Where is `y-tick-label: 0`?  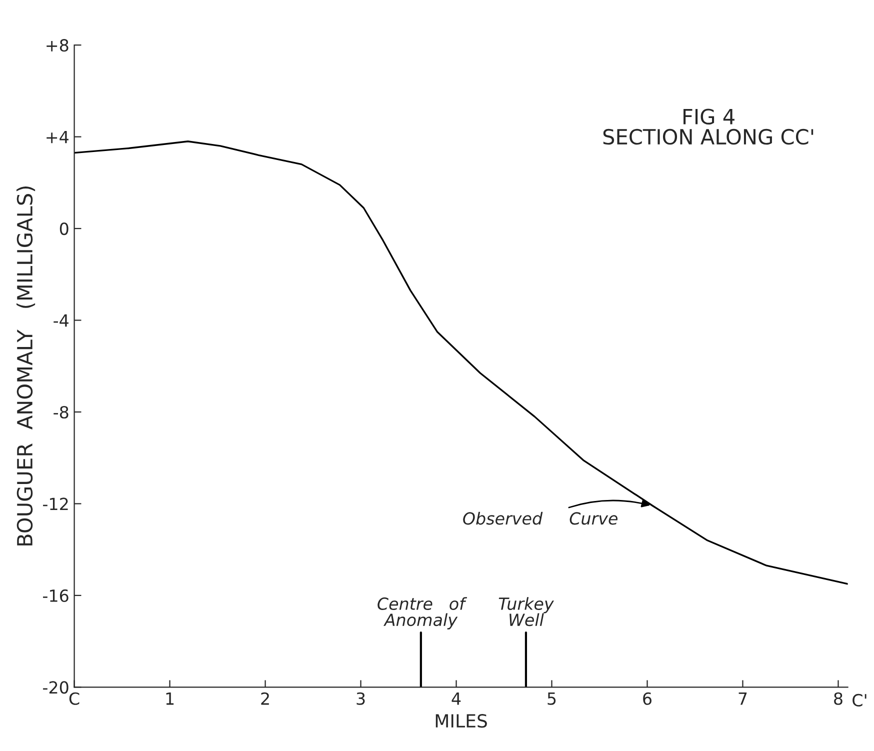 y-tick-label: 0 is located at coordinates (64, 229).